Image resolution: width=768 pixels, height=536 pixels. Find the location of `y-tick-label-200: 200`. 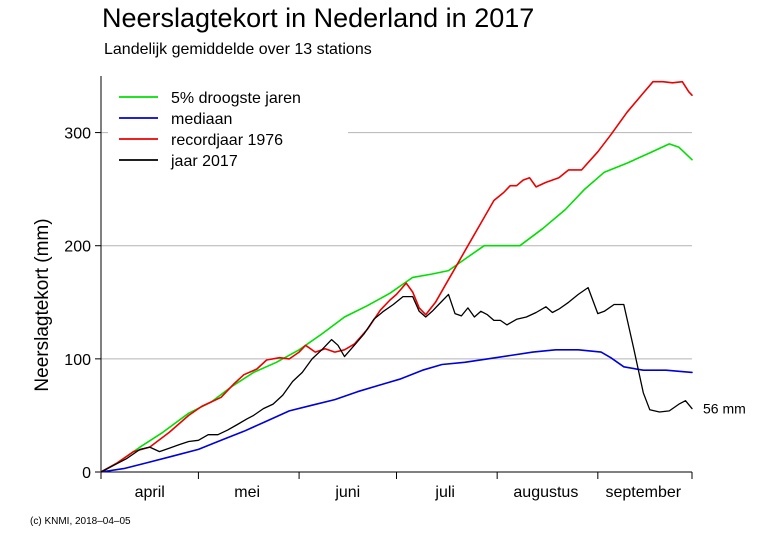

y-tick-label-200: 200 is located at coordinates (77, 247).